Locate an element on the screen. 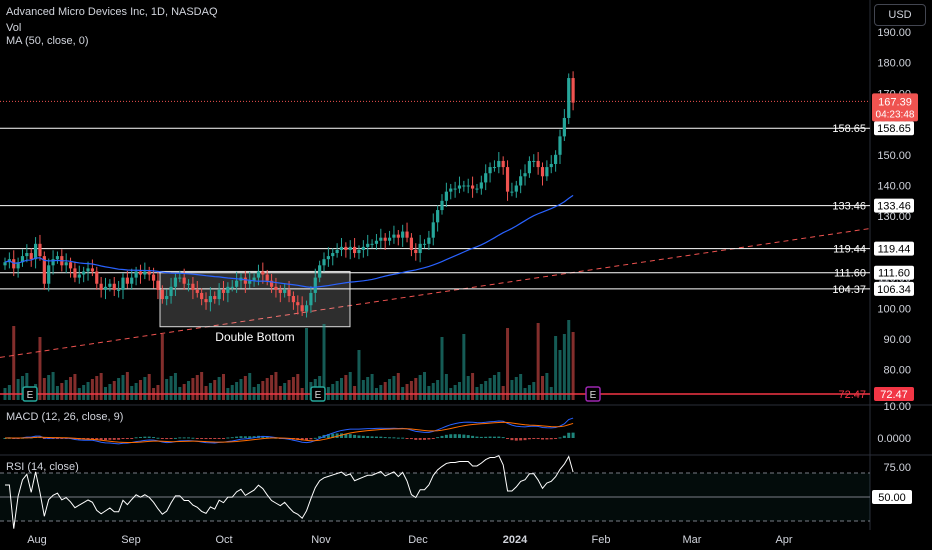  earnings-icon is located at coordinates (593, 394).